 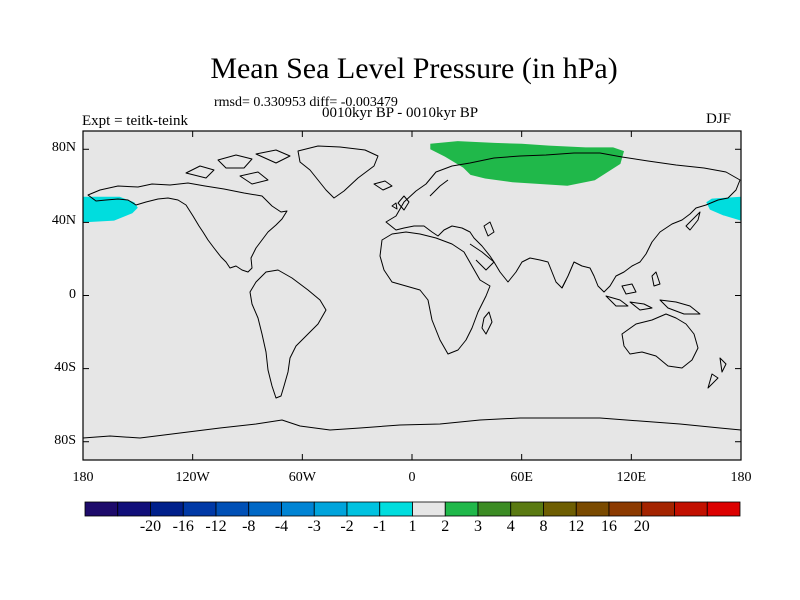 What do you see at coordinates (314, 526) in the screenshot?
I see `colorbar-label: -3` at bounding box center [314, 526].